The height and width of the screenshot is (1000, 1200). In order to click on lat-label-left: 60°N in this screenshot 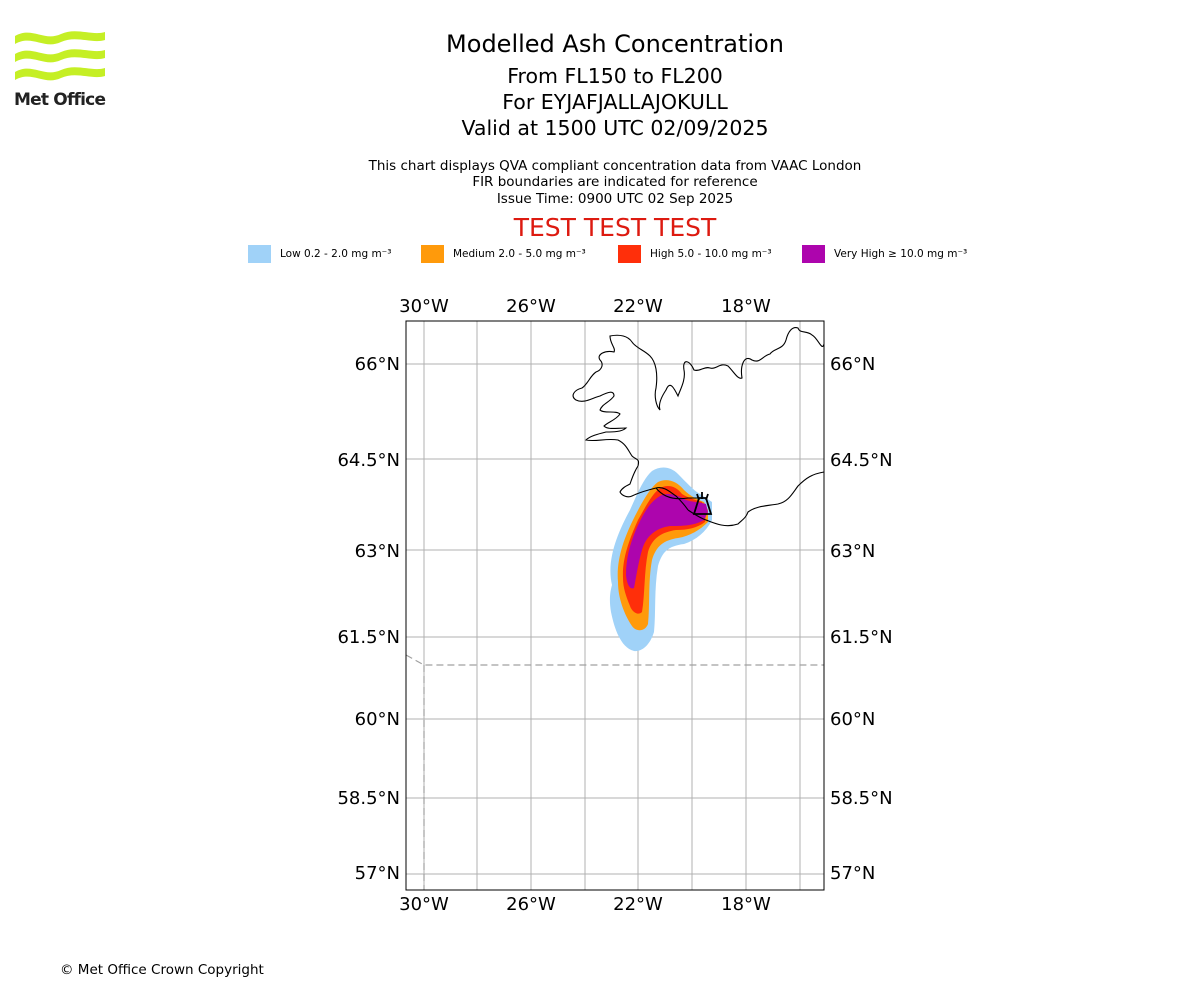, I will do `click(377, 719)`.